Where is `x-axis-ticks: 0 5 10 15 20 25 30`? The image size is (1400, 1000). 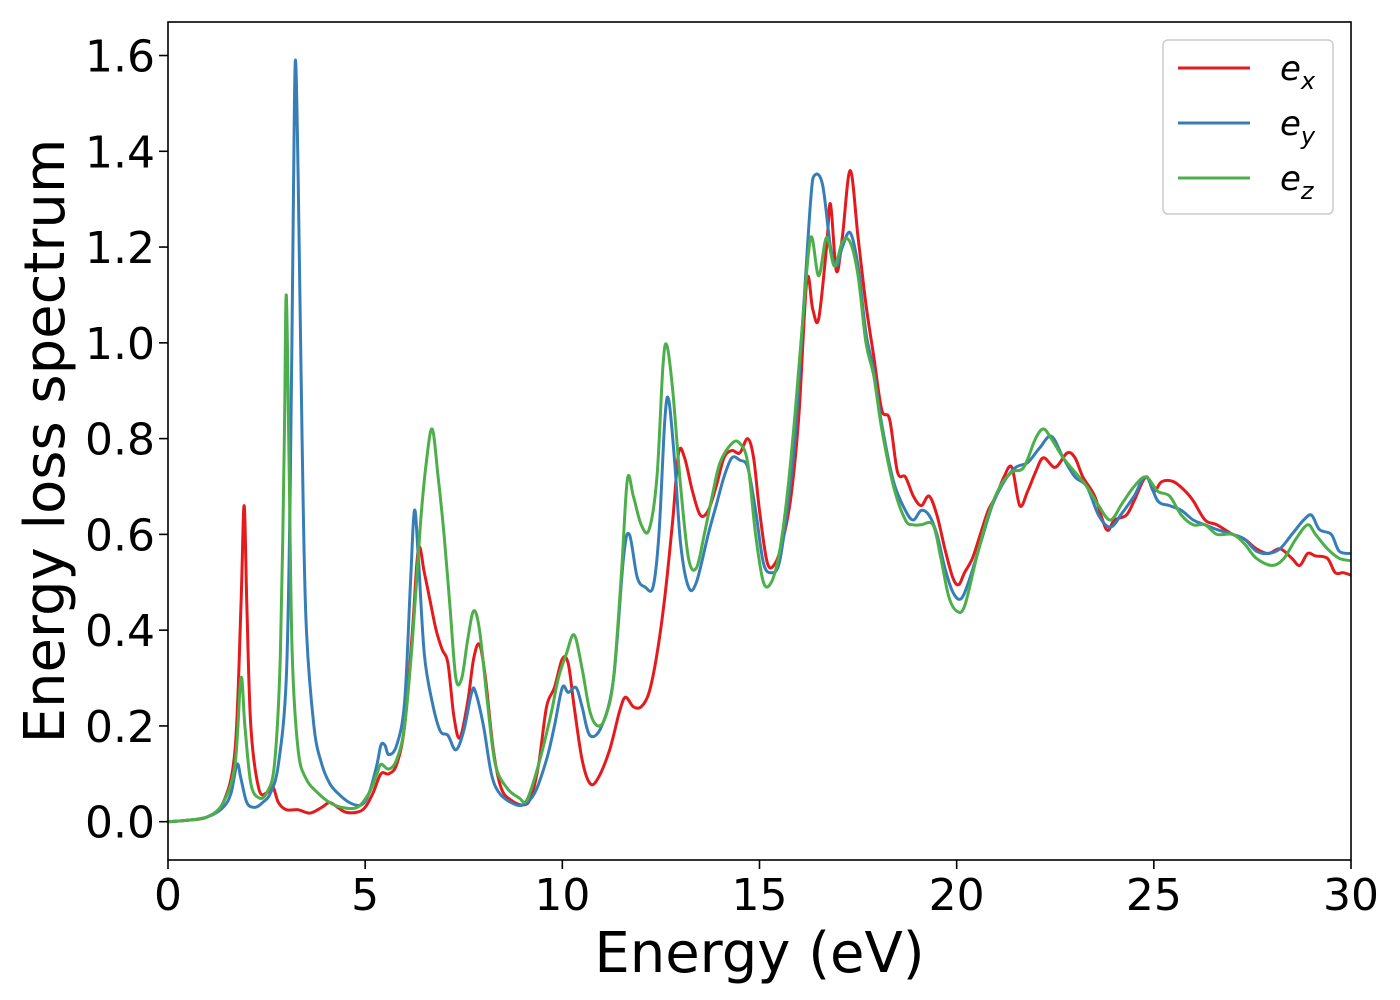
x-axis-ticks: 0 5 10 15 20 25 30 is located at coordinates (766, 890).